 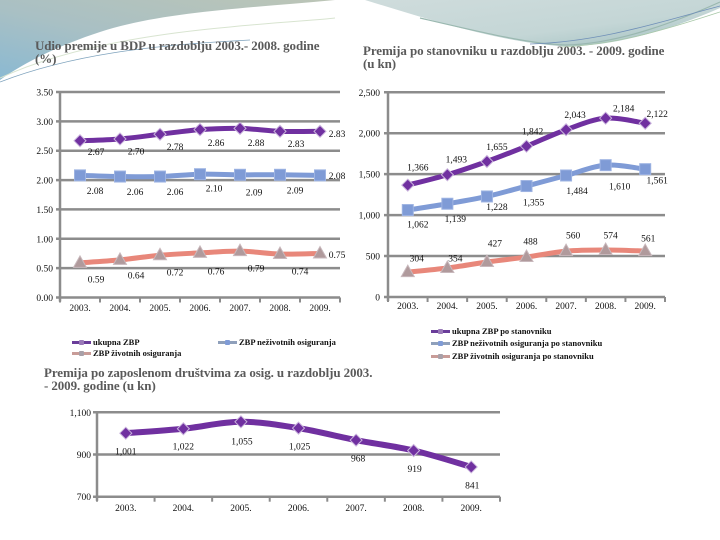 What do you see at coordinates (440, 331) in the screenshot?
I see `legend-swatch-total` at bounding box center [440, 331].